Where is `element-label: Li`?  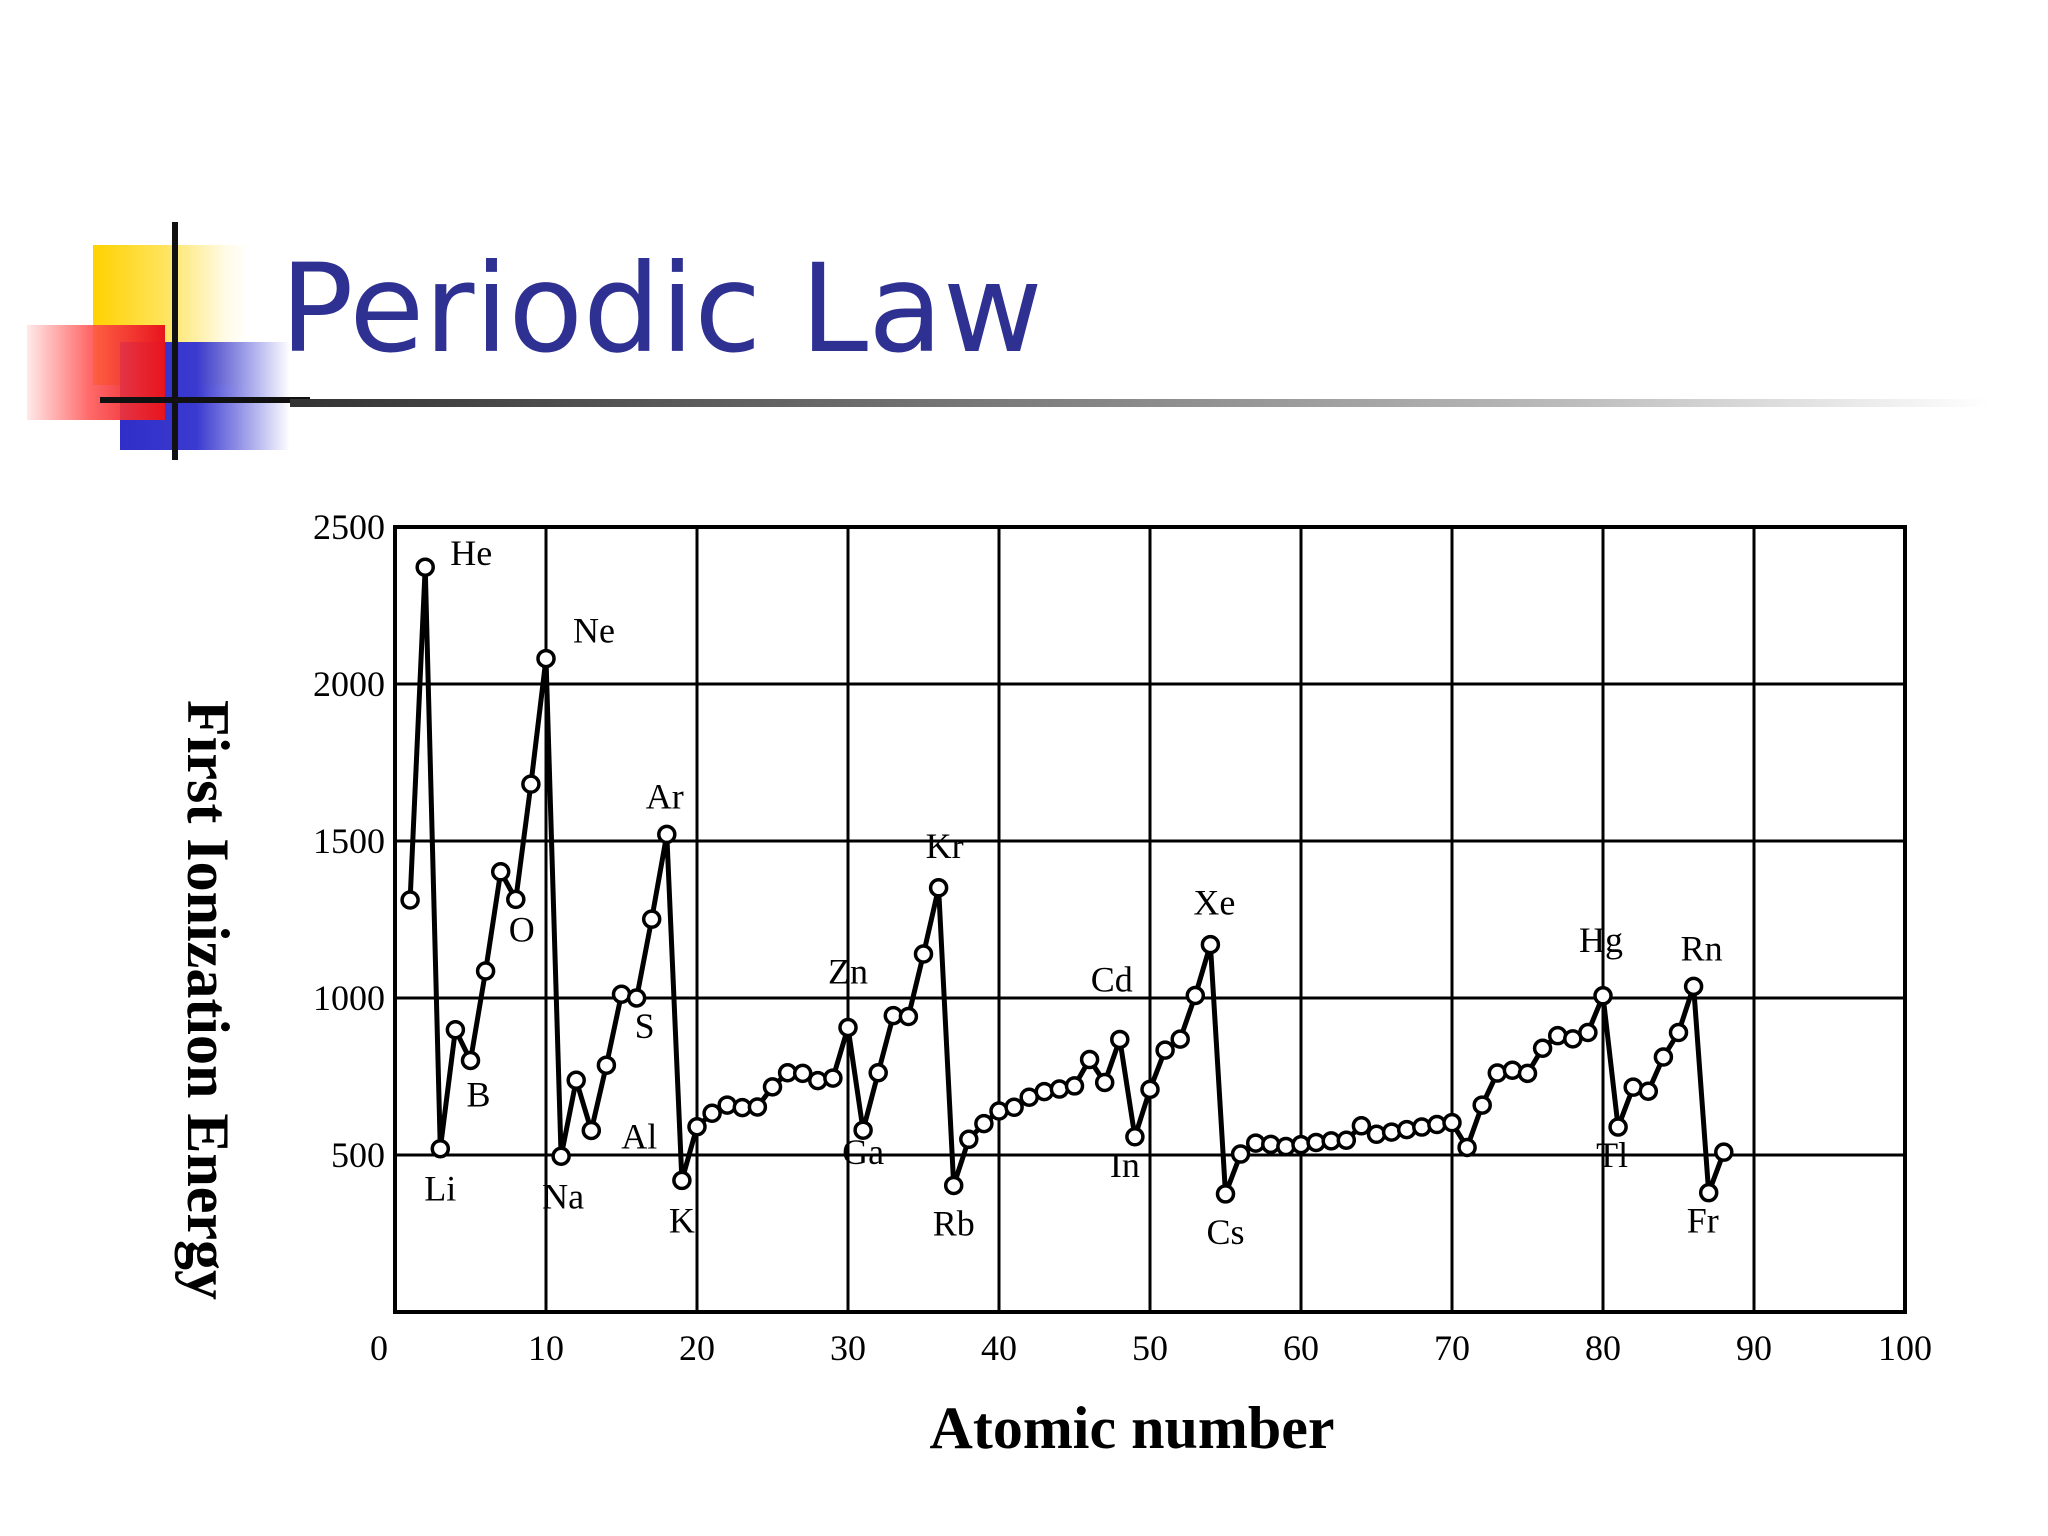 element-label: Li is located at coordinates (440, 1189).